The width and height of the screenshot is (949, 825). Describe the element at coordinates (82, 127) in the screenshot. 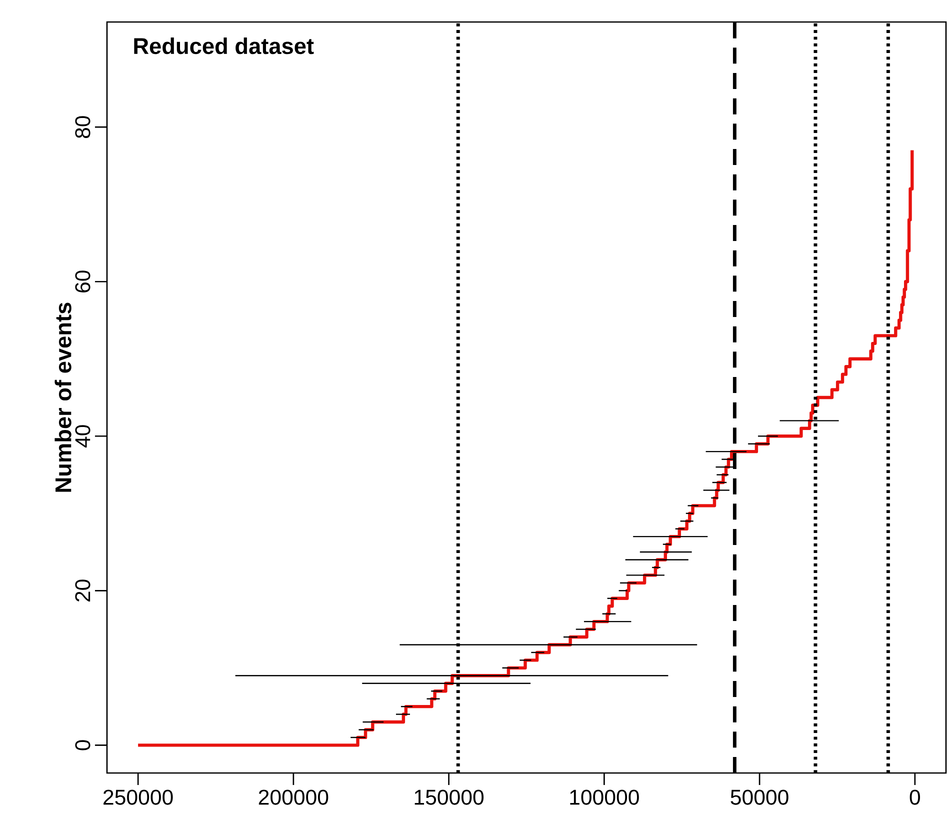

I see `y-tick-label: 80` at that location.